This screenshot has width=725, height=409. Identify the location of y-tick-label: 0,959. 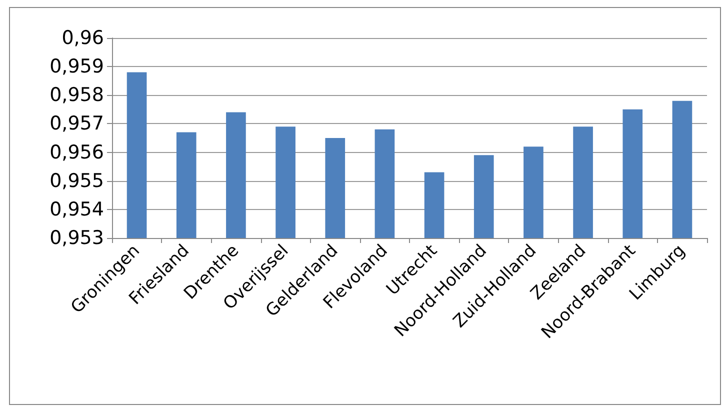
(77, 67).